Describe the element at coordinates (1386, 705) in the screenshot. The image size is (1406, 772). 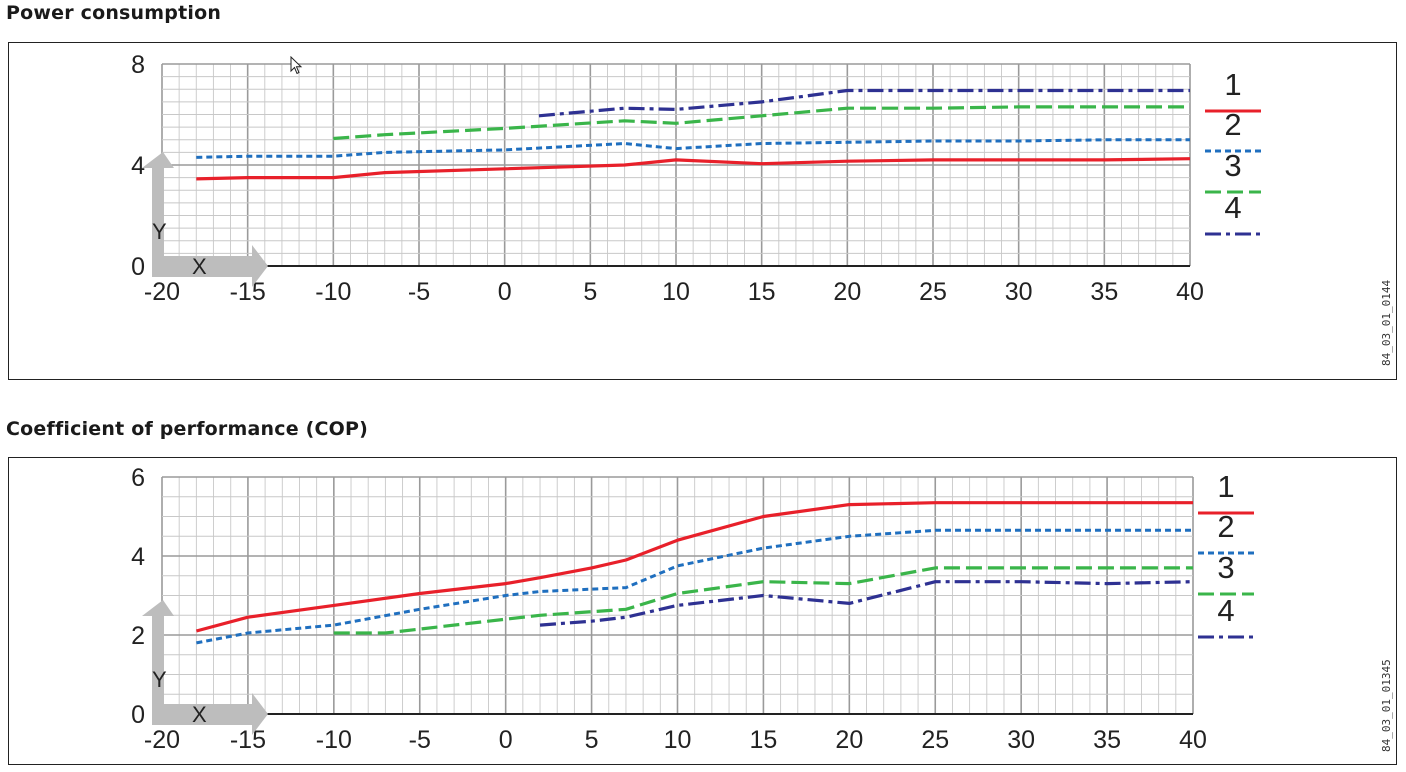
I see `figure-code-cop: 84_03_01_01345` at that location.